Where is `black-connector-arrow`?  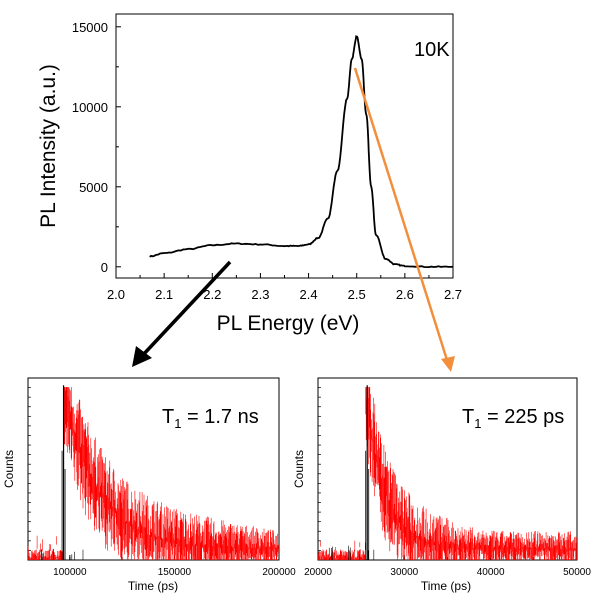 black-connector-arrow is located at coordinates (182, 313).